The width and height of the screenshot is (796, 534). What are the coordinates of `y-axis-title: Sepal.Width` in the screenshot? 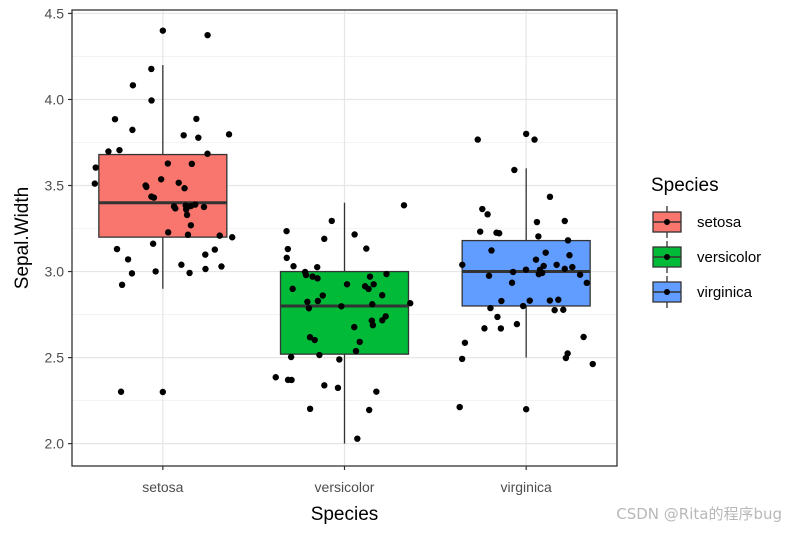 It's located at (22, 238).